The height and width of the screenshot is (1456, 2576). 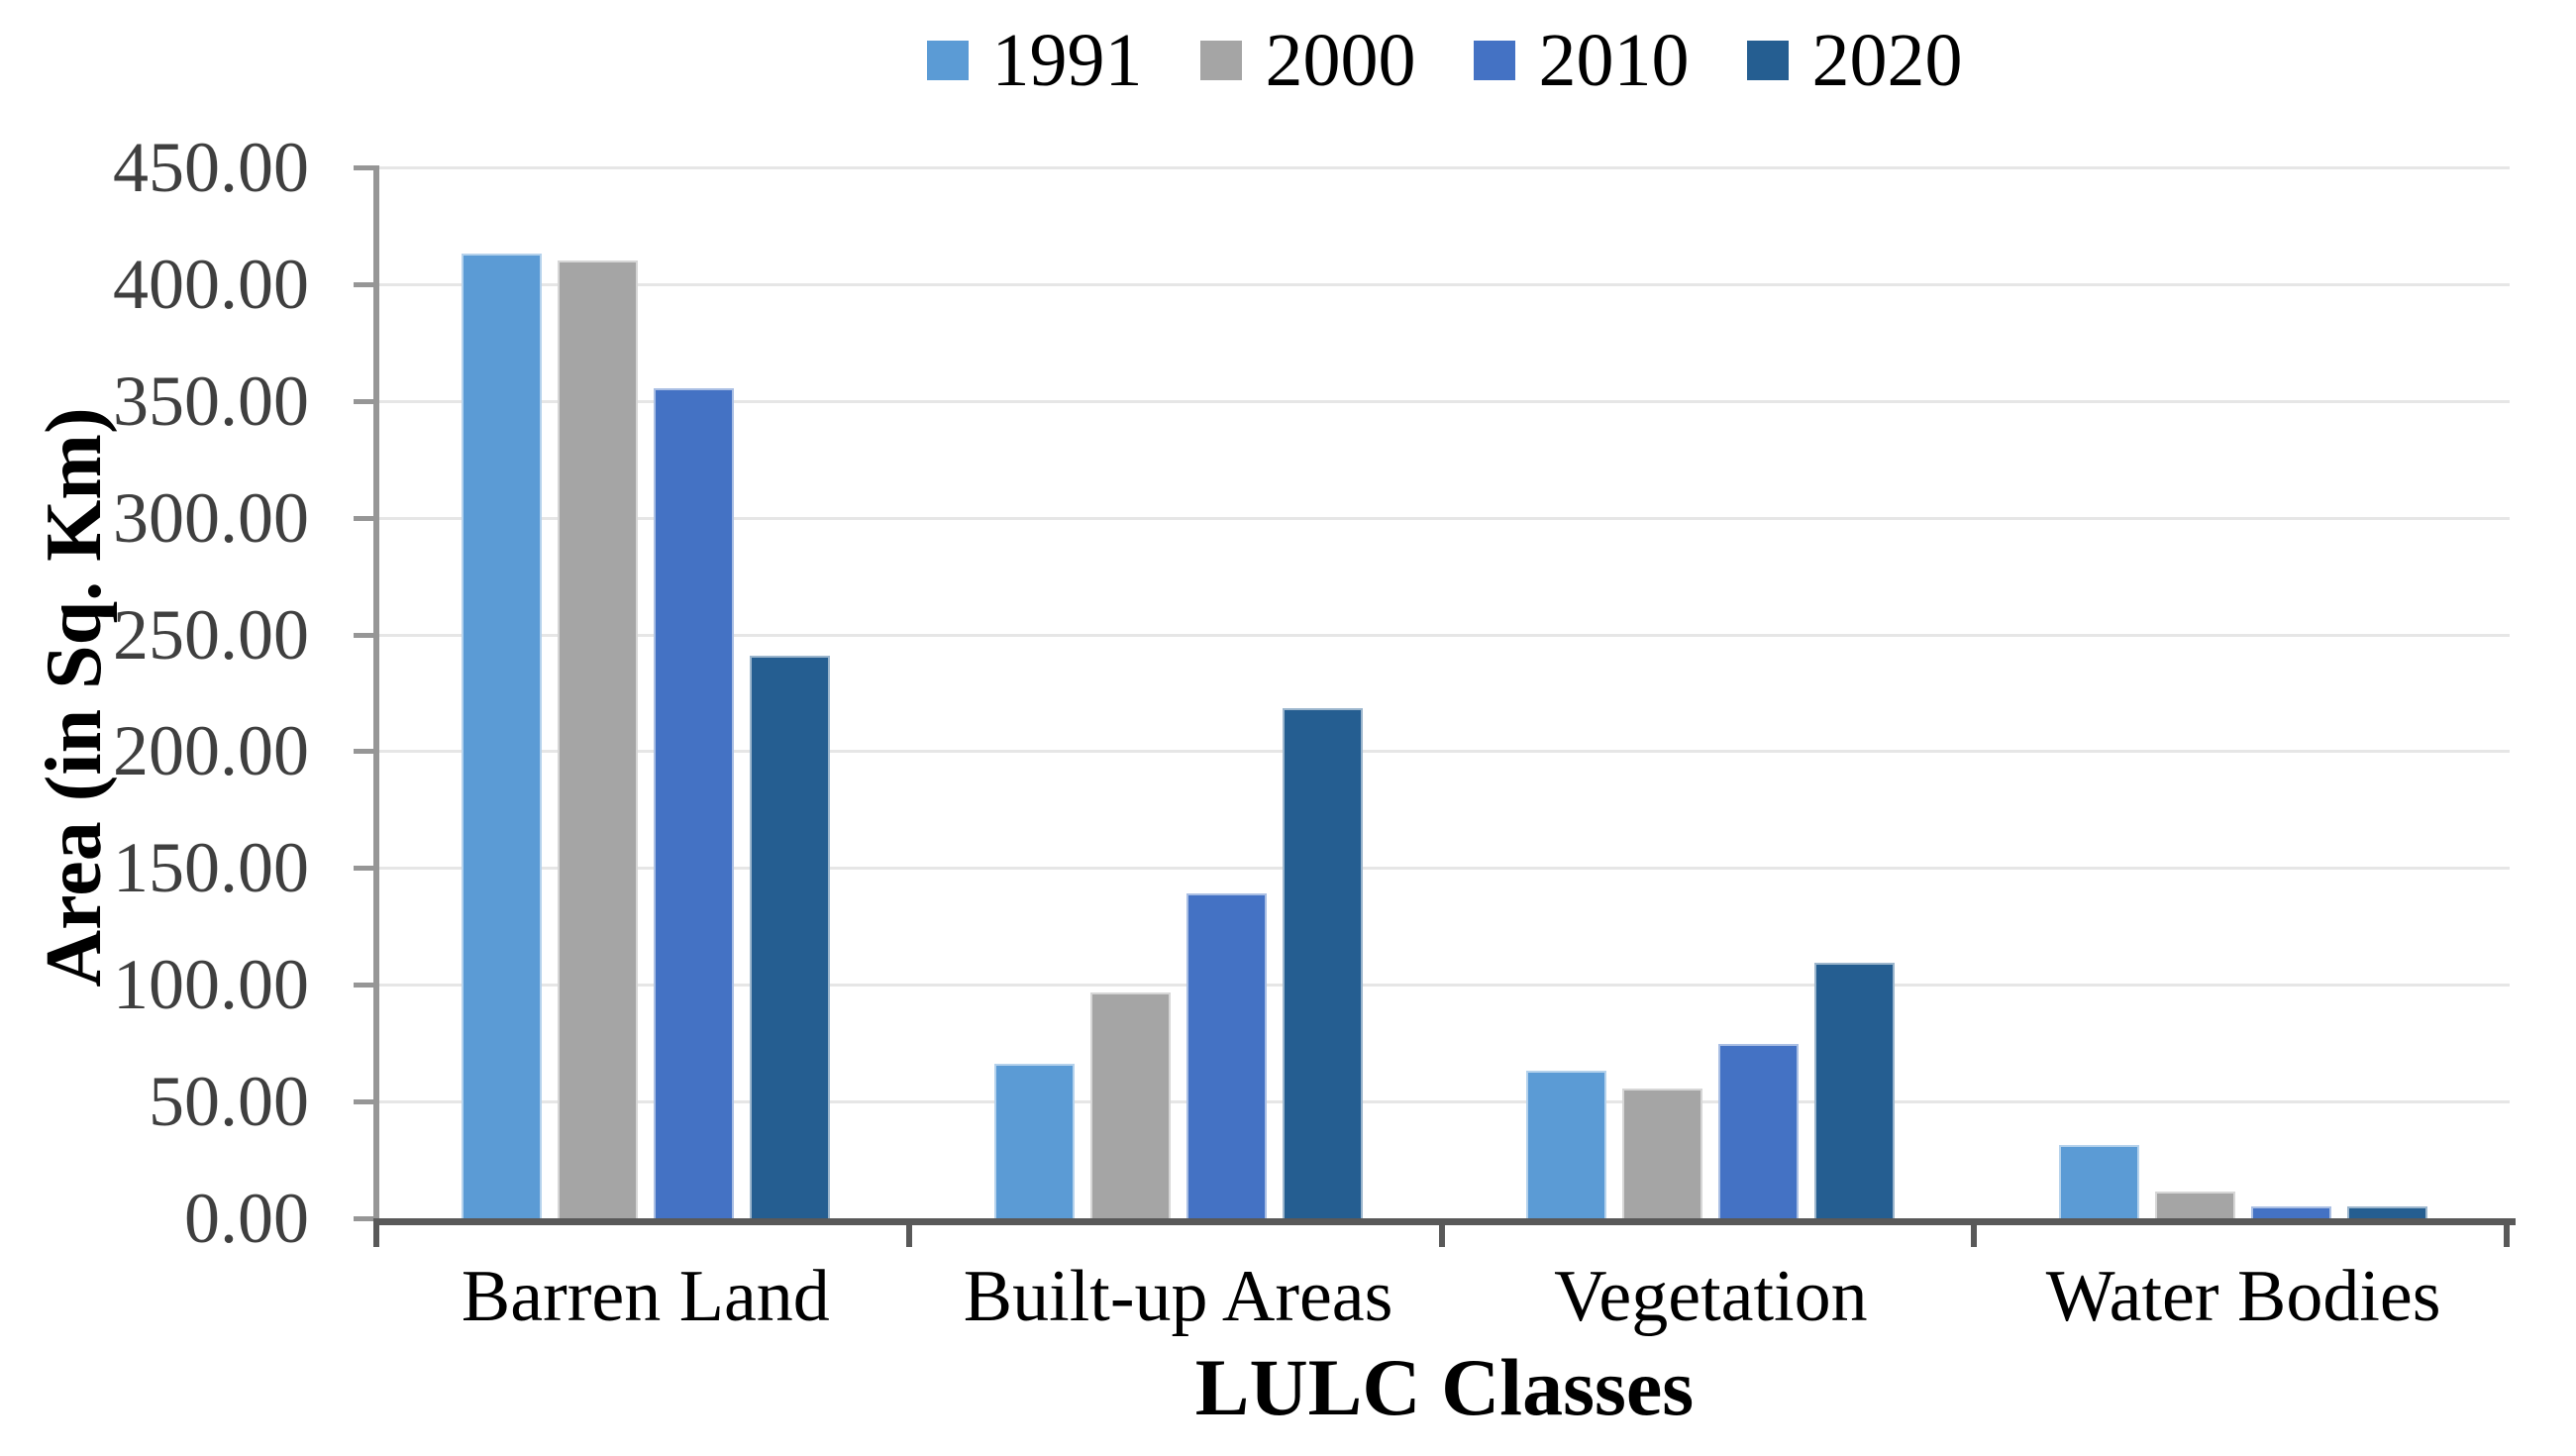 What do you see at coordinates (376, 692) in the screenshot?
I see `y-axis-line` at bounding box center [376, 692].